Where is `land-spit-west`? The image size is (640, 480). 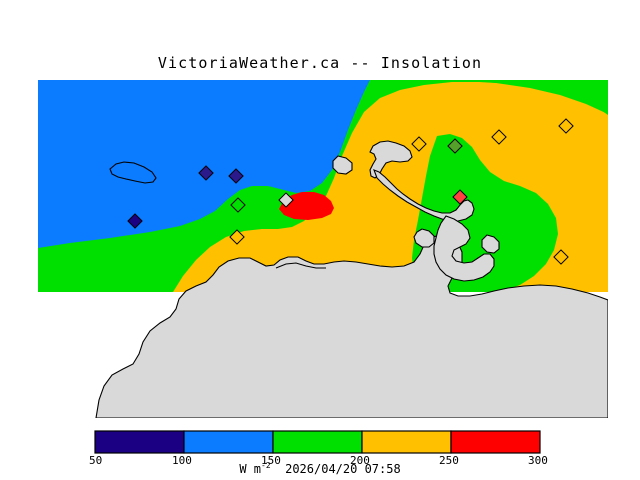 land-spit-west is located at coordinates (424, 195).